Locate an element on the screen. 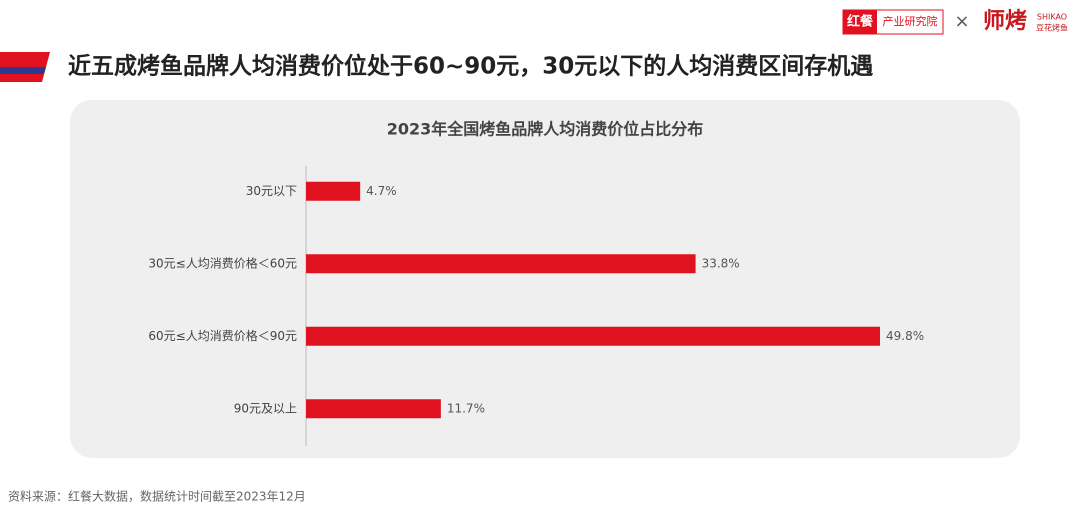 The image size is (1080, 514). chart-title: 2023年全国烤鱼品牌人均消费价位占比分布 is located at coordinates (545, 129).